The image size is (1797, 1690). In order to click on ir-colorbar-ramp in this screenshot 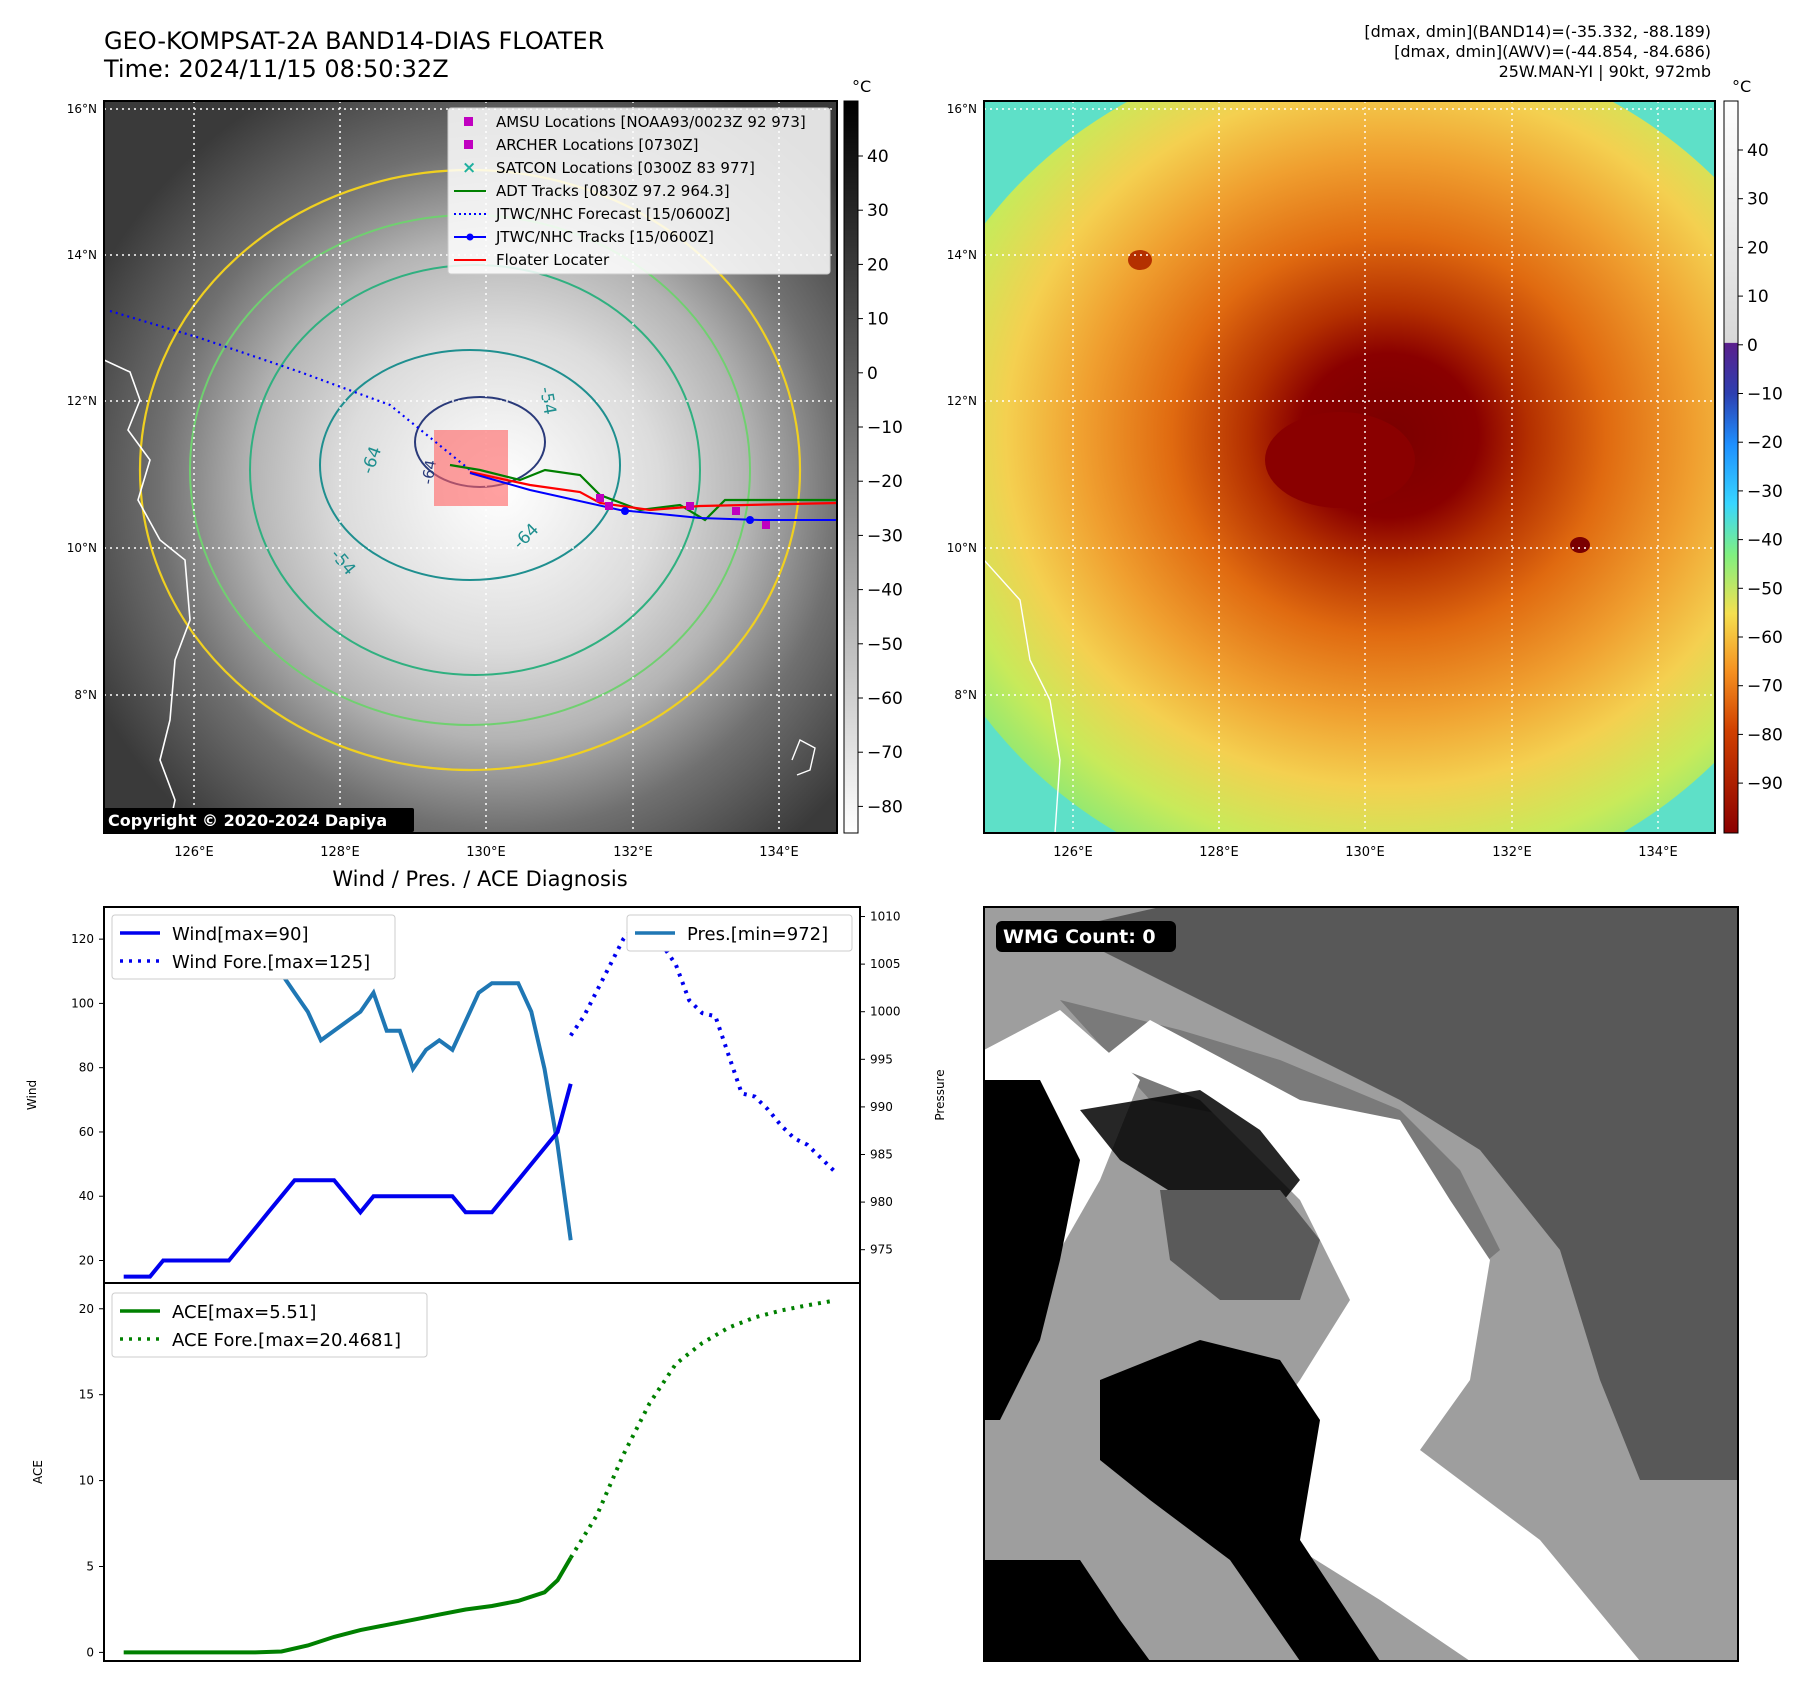, I will do `click(851, 467)`.